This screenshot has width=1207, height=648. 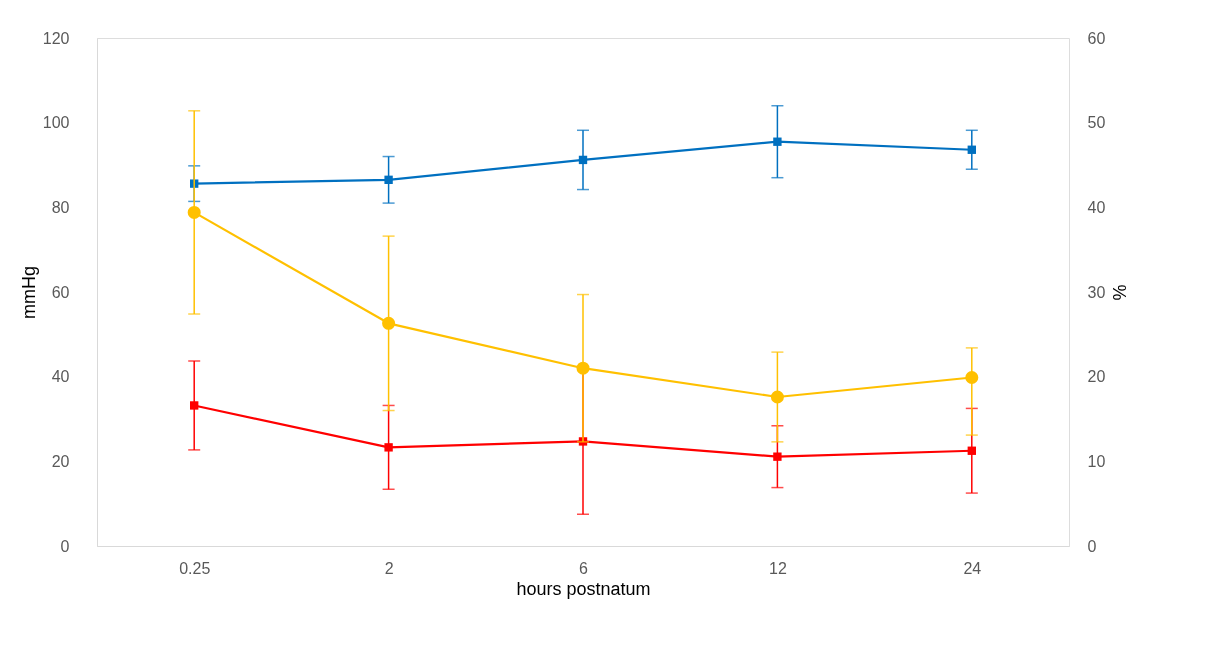 What do you see at coordinates (1096, 292) in the screenshot?
I see `y2-tick-label: 30` at bounding box center [1096, 292].